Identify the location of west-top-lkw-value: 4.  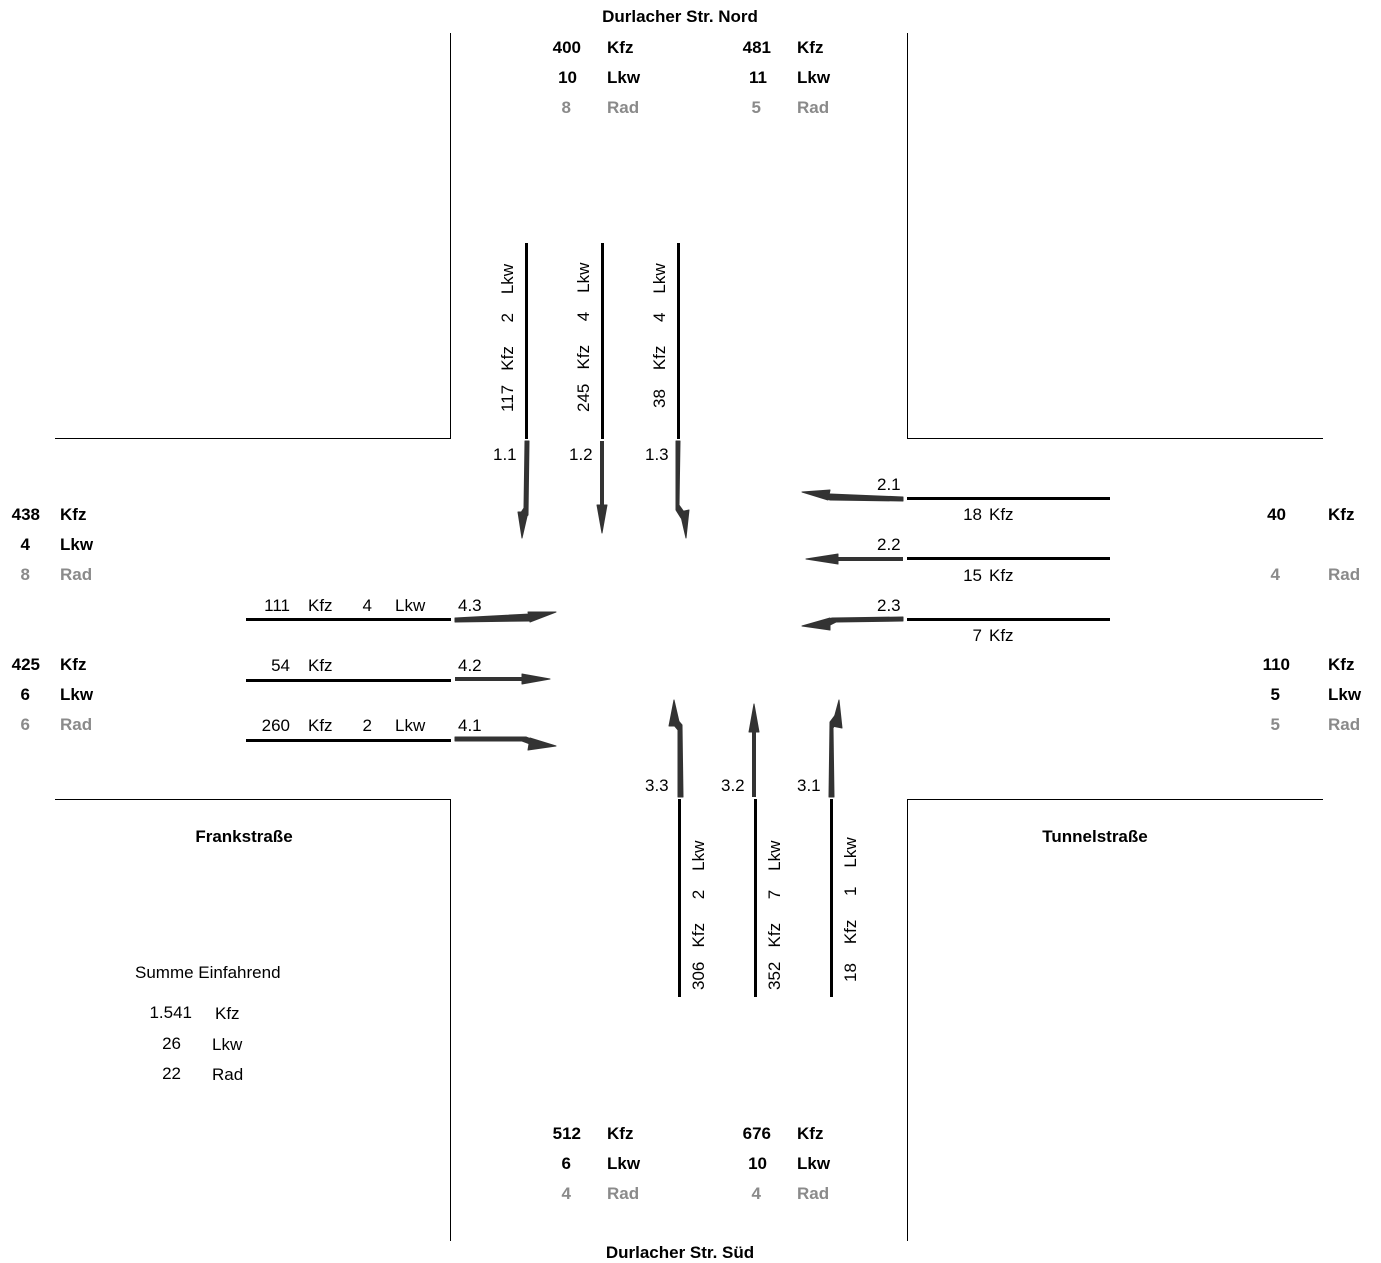
(25, 544).